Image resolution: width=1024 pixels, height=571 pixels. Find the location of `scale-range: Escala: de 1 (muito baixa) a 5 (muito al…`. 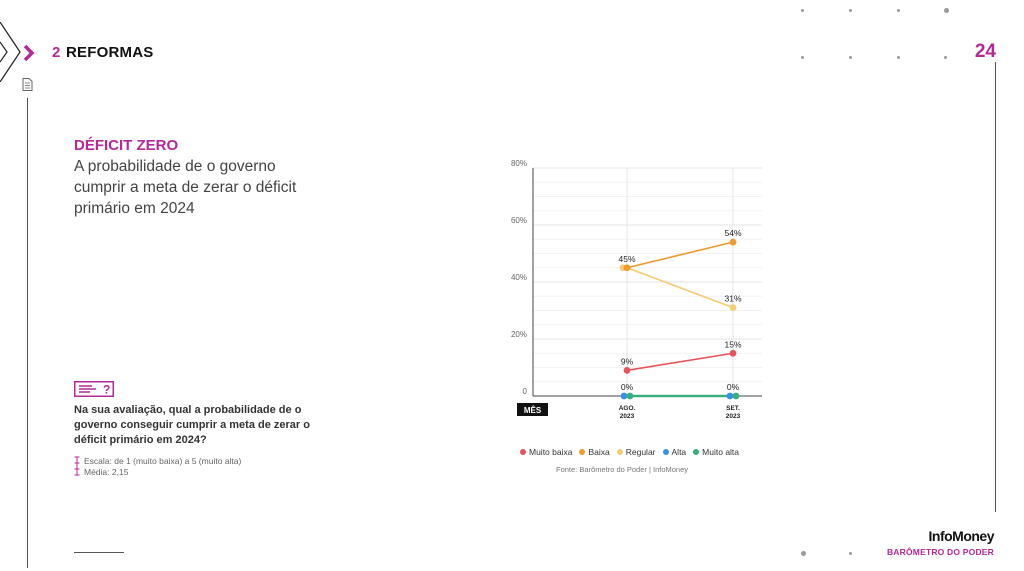

scale-range: Escala: de 1 (muito baixa) a 5 (muito al… is located at coordinates (163, 461).